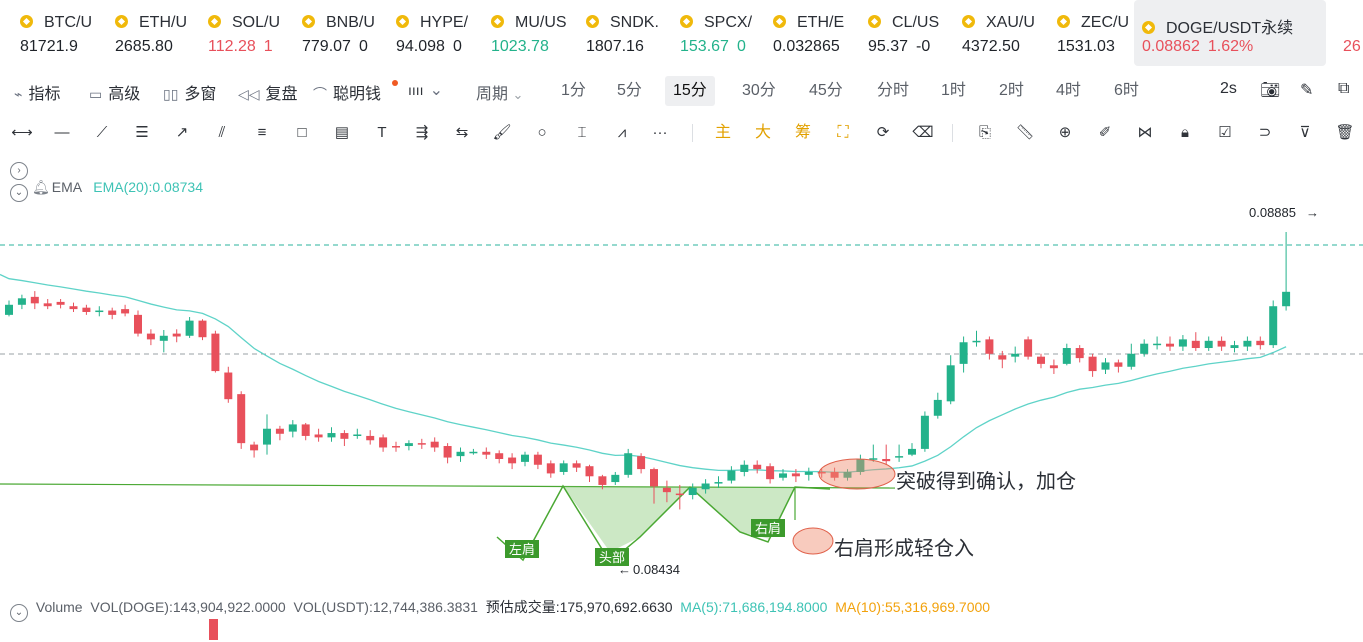 Image resolution: width=1363 pixels, height=642 pixels. What do you see at coordinates (382, 132) in the screenshot?
I see `text-icon: T` at bounding box center [382, 132].